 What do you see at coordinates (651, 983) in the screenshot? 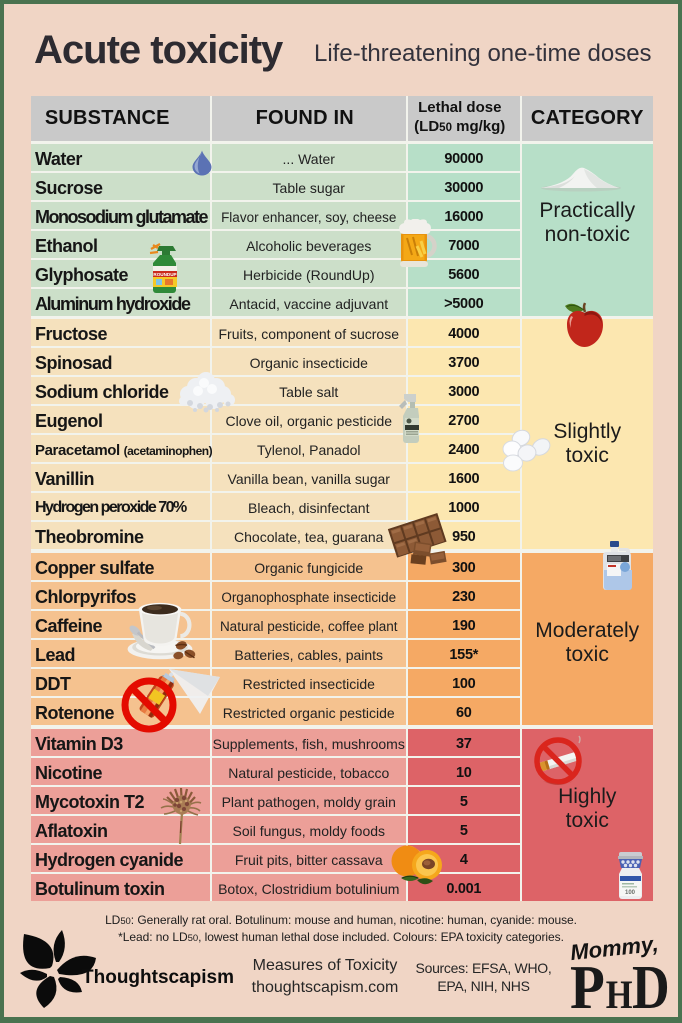
I see `svg-text: D` at bounding box center [651, 983].